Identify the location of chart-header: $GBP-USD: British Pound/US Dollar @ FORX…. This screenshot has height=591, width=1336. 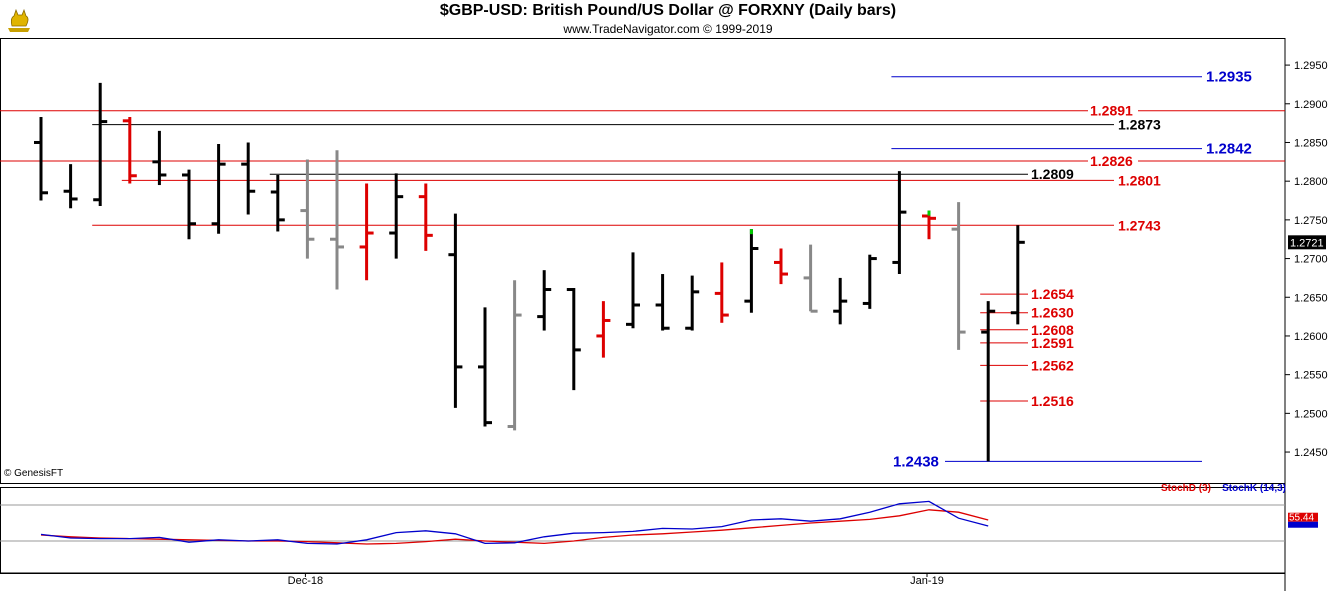
(668, 19).